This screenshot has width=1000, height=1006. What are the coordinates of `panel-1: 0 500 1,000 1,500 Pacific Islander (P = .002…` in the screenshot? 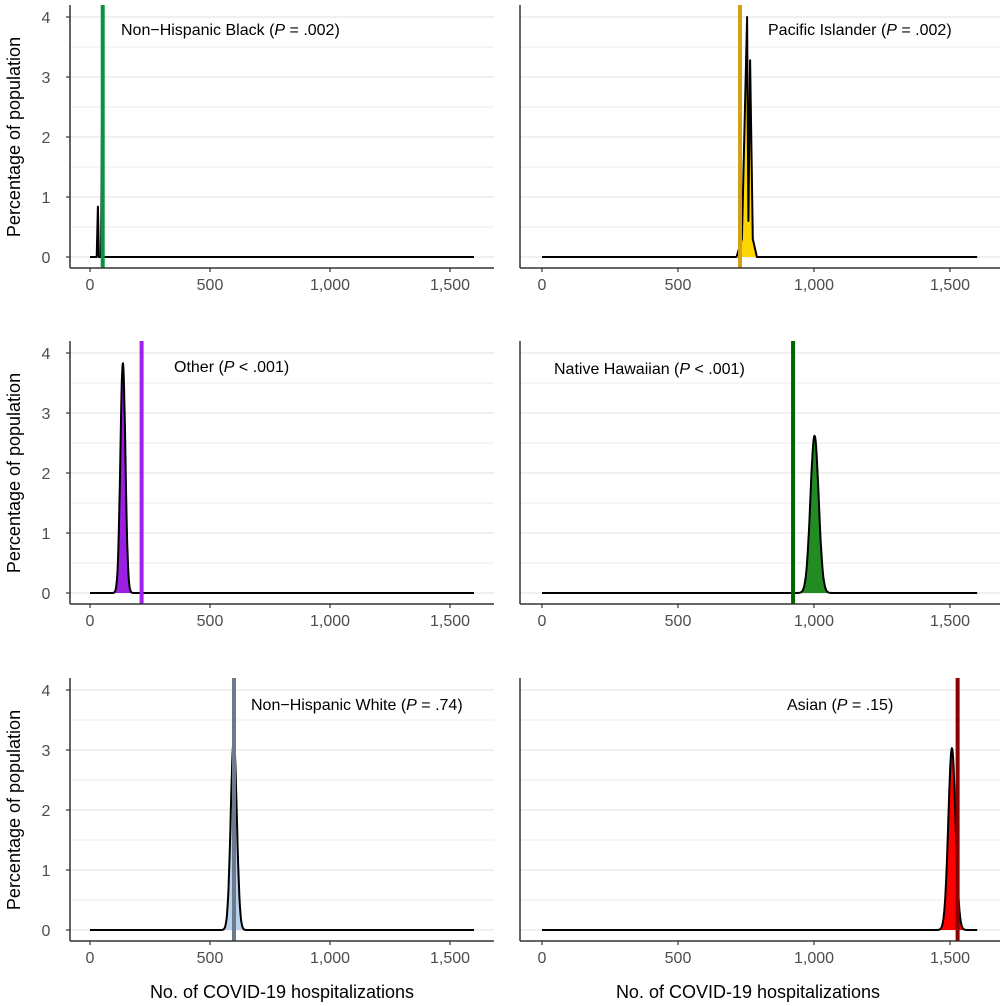 It's located at (759, 149).